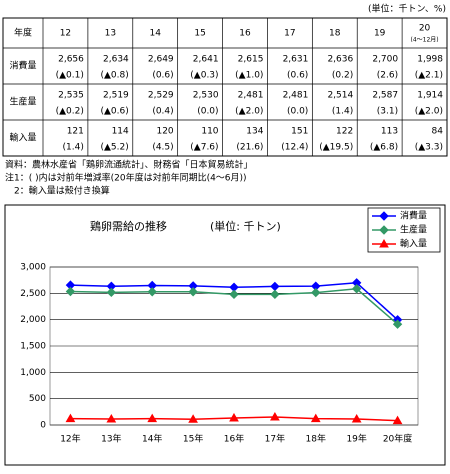 The height and width of the screenshot is (474, 450). Describe the element at coordinates (126, 178) in the screenshot. I see `note: 注1：( )内は対前年増減率(20年度は対前年同期比(4～6月))` at that location.